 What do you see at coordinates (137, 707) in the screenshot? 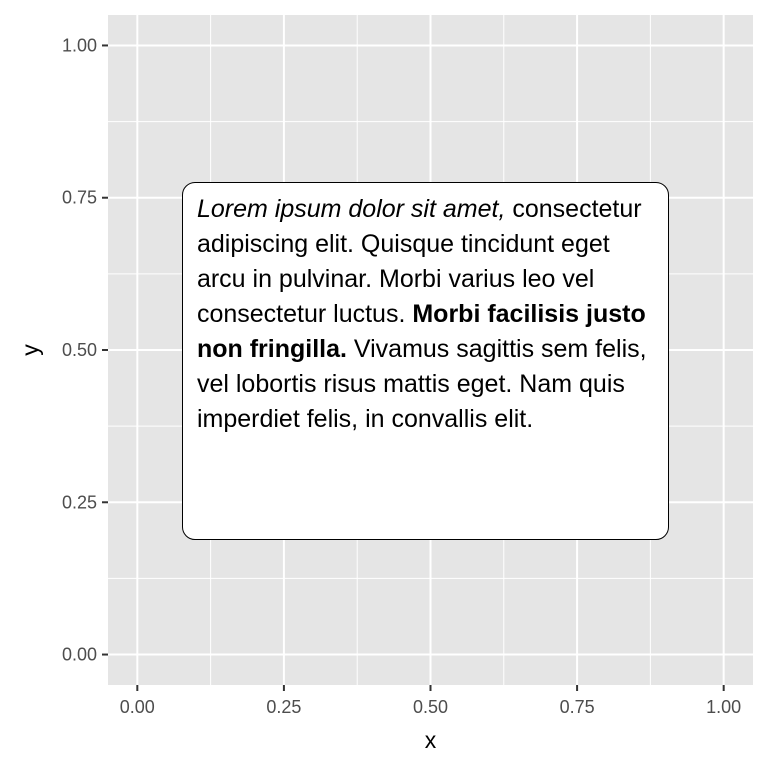
I see `x-tick-label: 0.00` at bounding box center [137, 707].